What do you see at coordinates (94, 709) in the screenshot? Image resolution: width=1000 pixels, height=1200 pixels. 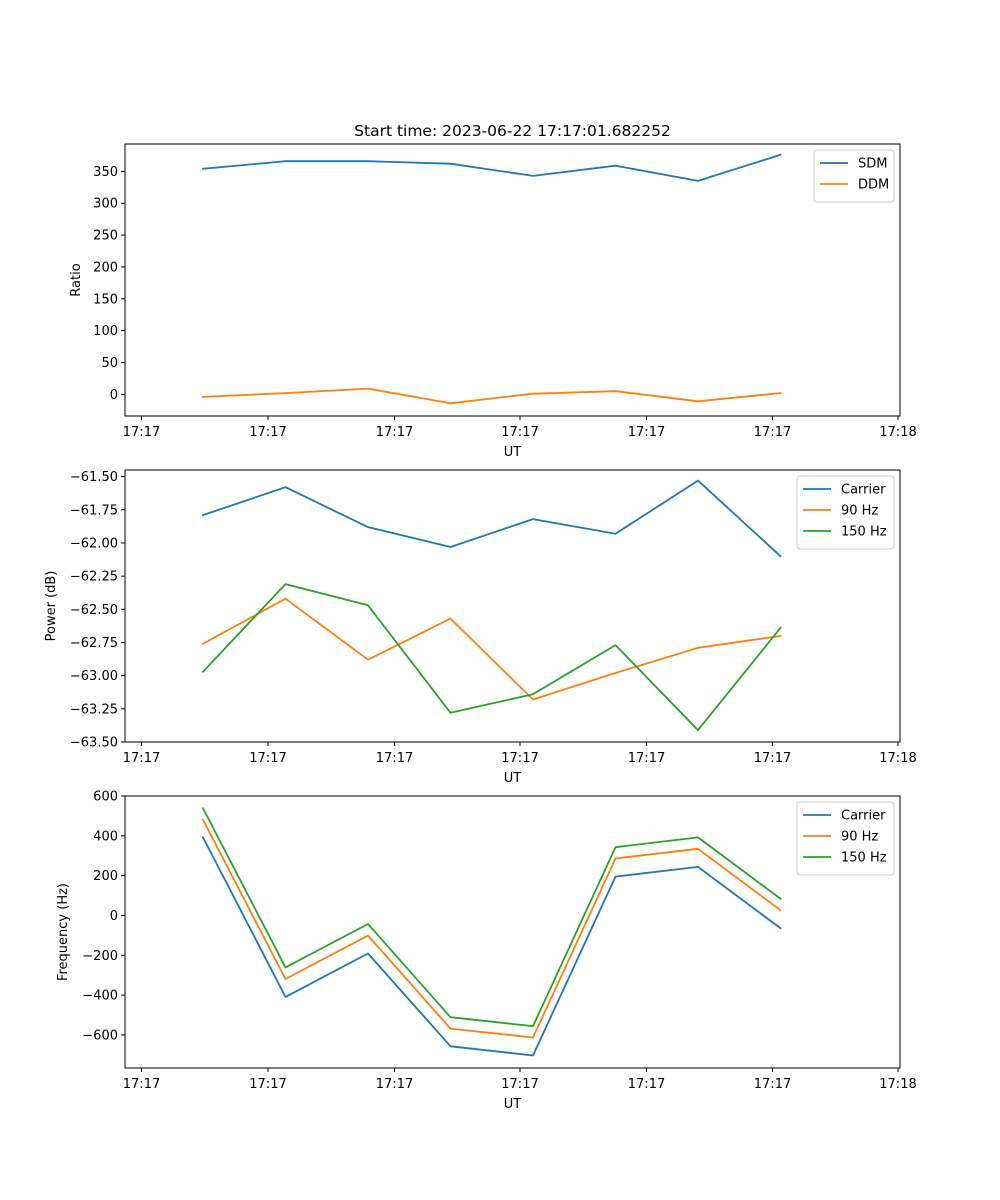 I see `y-tick-label: −63.25` at bounding box center [94, 709].